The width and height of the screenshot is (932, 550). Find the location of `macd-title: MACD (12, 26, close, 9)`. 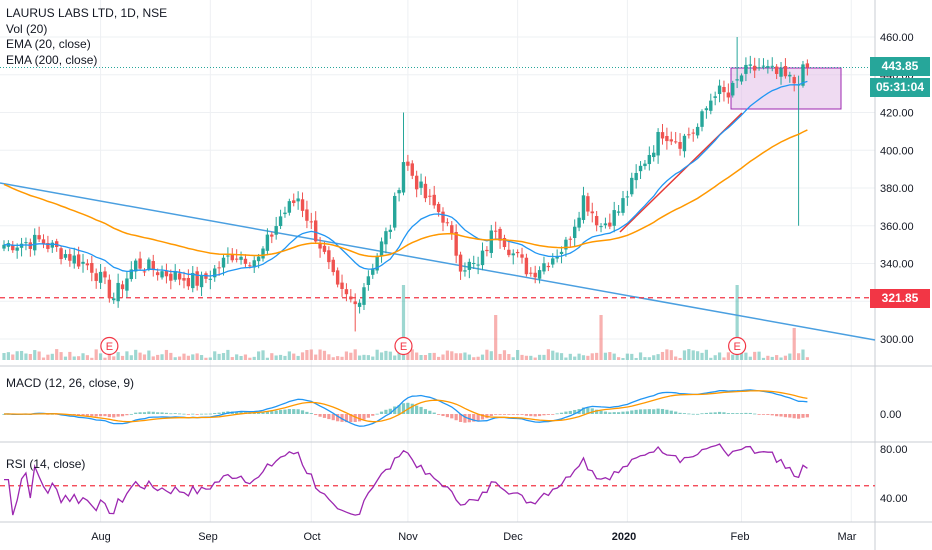

macd-title: MACD (12, 26, close, 9) is located at coordinates (70, 383).